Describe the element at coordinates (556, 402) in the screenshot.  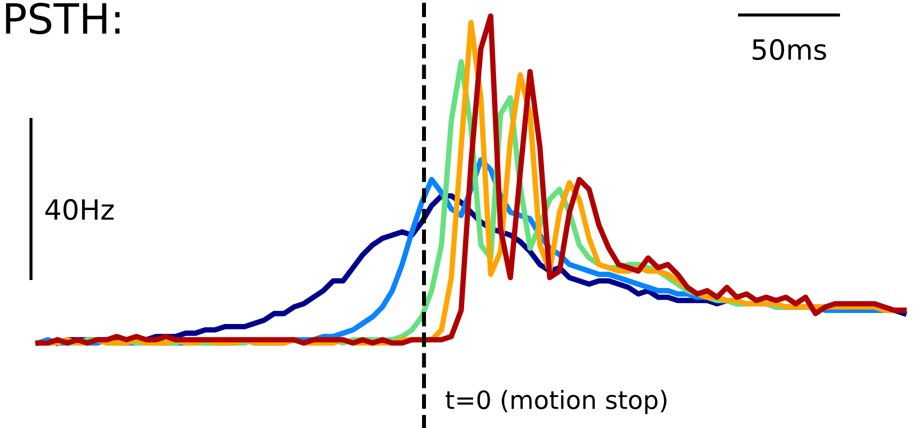
I see `text: t=0 (motion stop)` at that location.